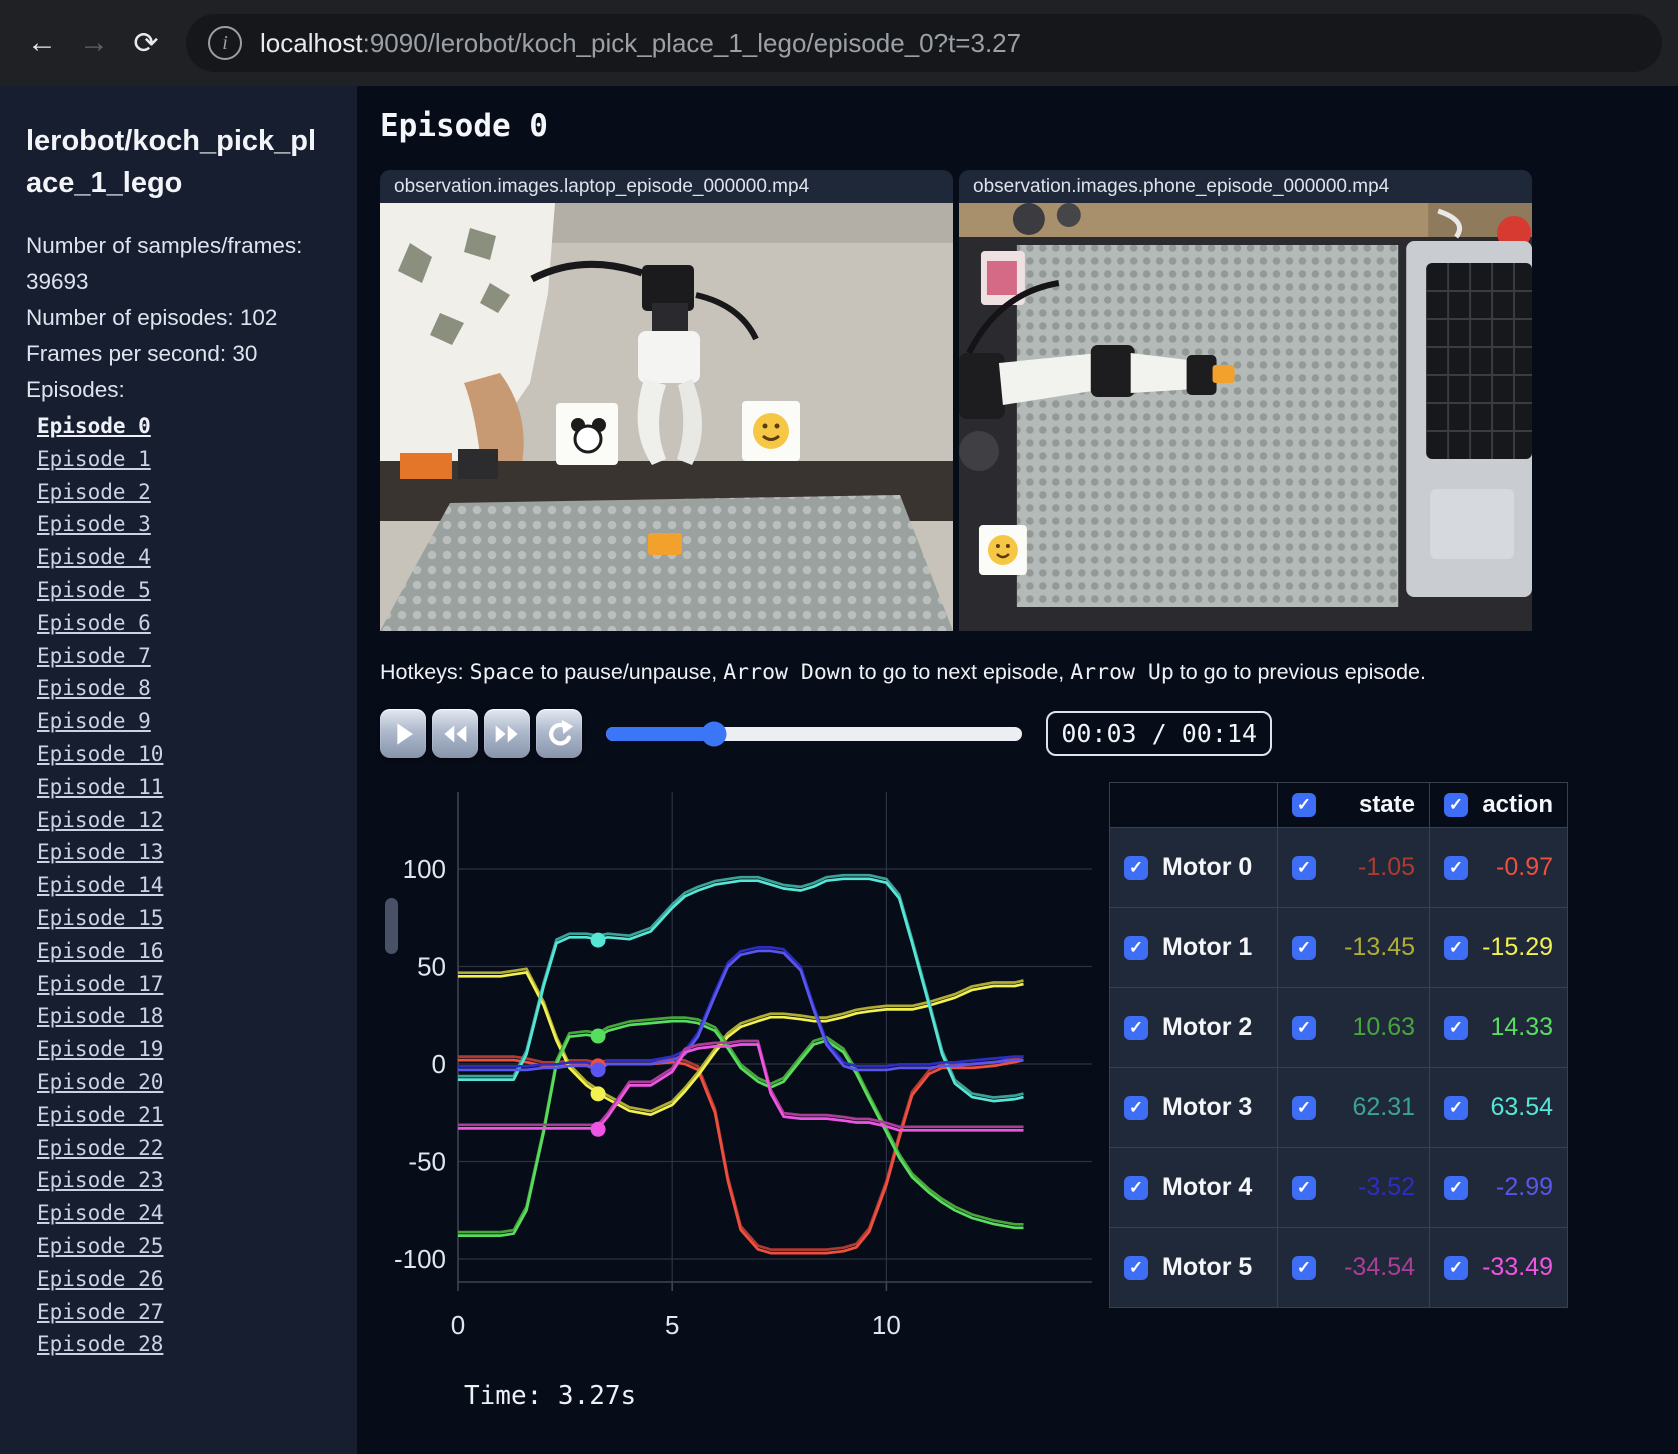  Describe the element at coordinates (152, 317) in the screenshot. I see `stat-episodes: Number of episodes: 102` at that location.